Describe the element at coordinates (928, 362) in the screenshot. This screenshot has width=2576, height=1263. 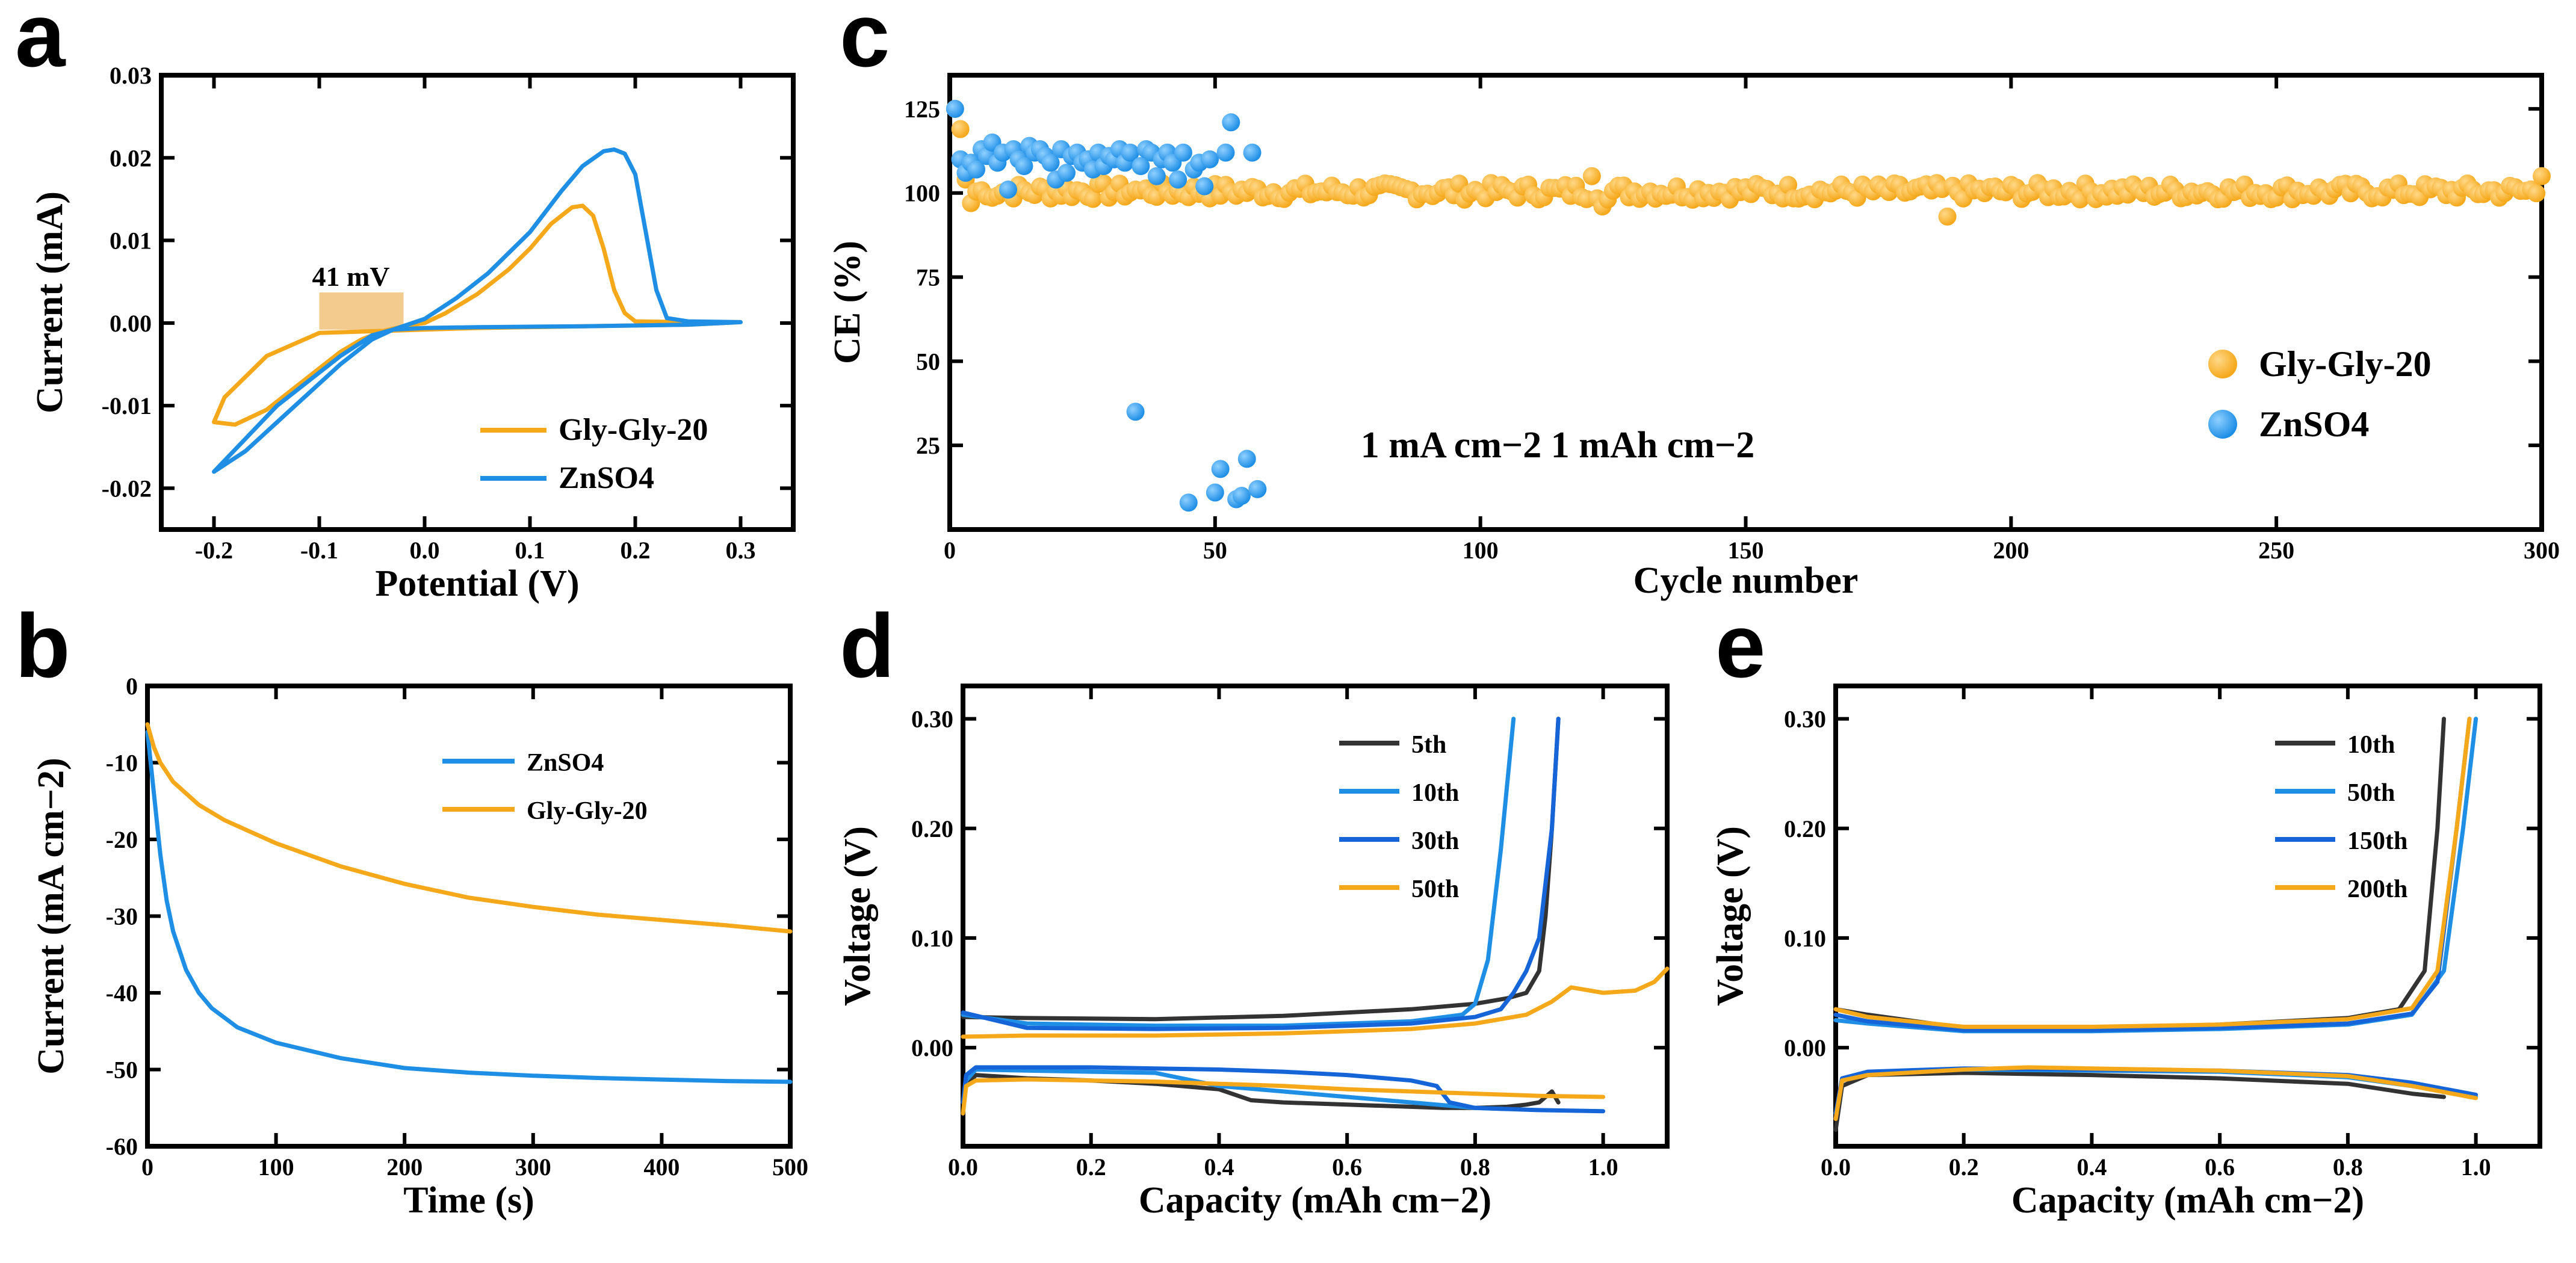
I see `y-tick-label: 50` at that location.